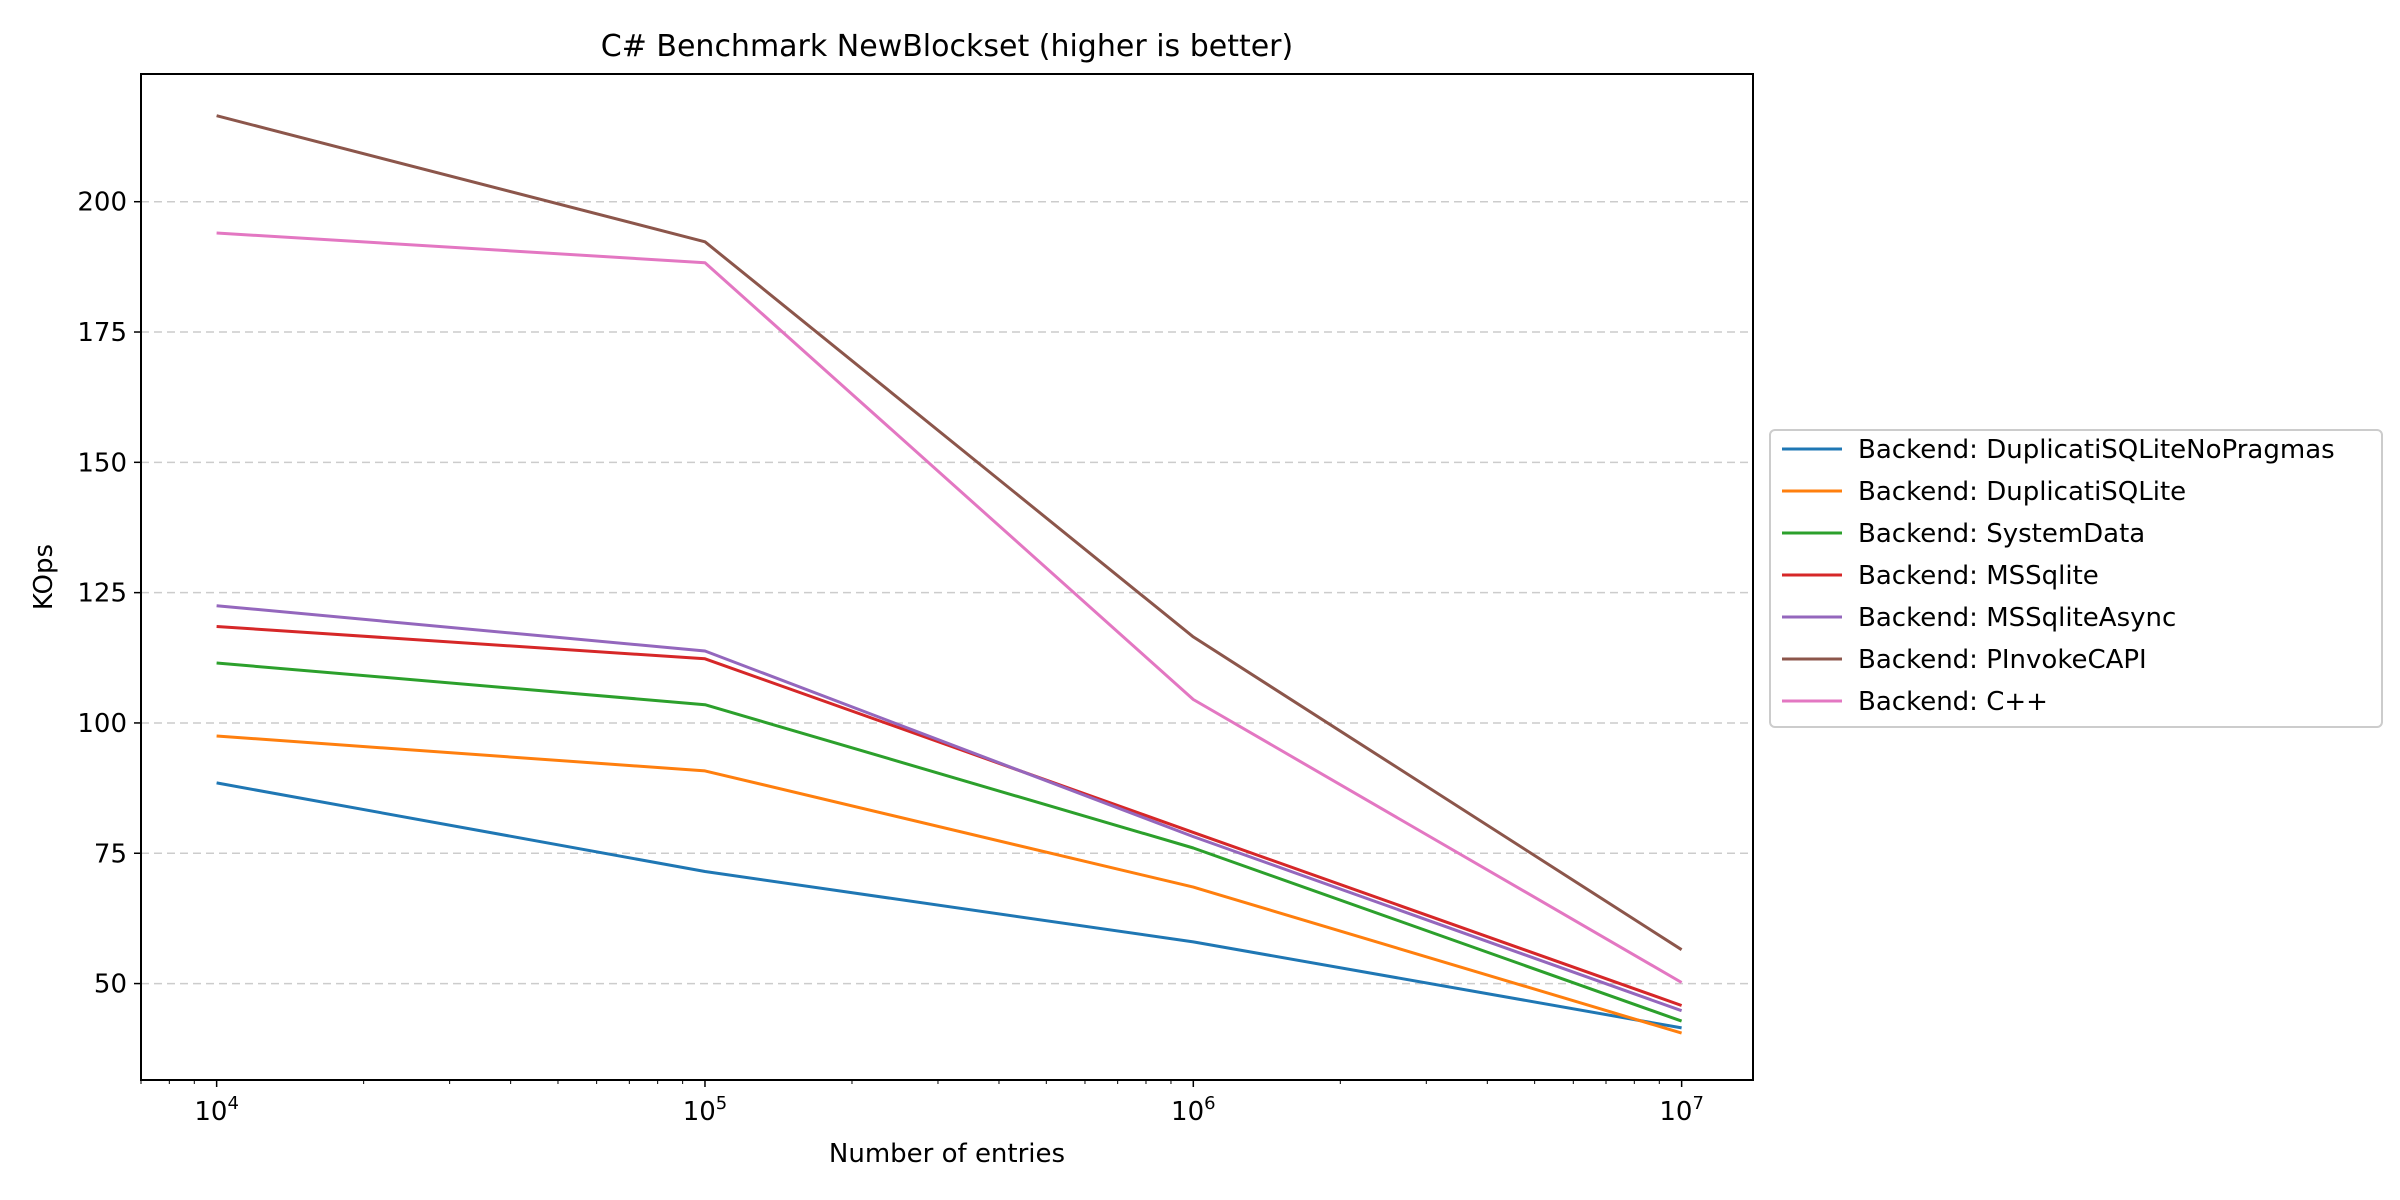 The height and width of the screenshot is (1200, 2400). What do you see at coordinates (1681, 1110) in the screenshot?
I see `x-tick-label: 10⁷` at bounding box center [1681, 1110].